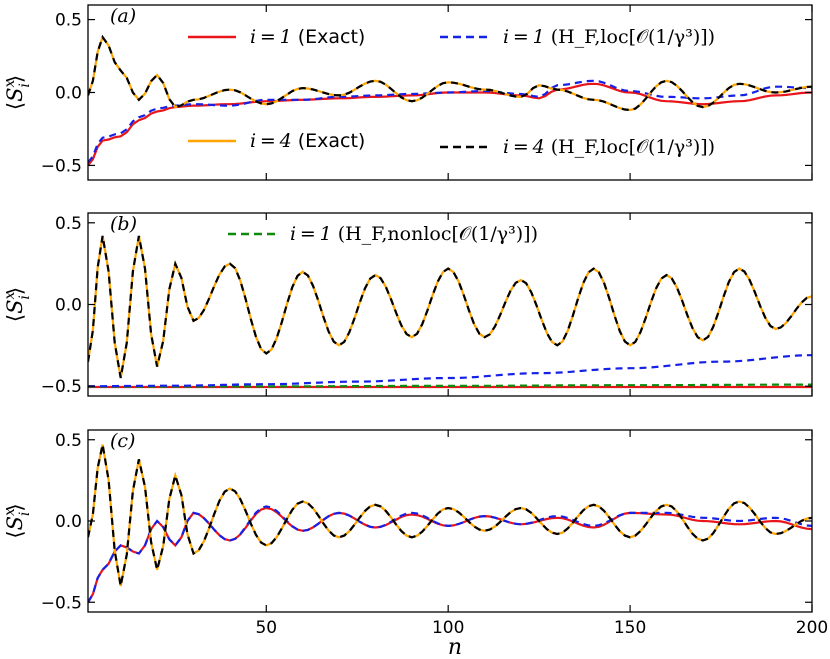 The image size is (830, 659). Describe the element at coordinates (332, 141) in the screenshot. I see `legend-text-exact4: (Exact)` at that location.